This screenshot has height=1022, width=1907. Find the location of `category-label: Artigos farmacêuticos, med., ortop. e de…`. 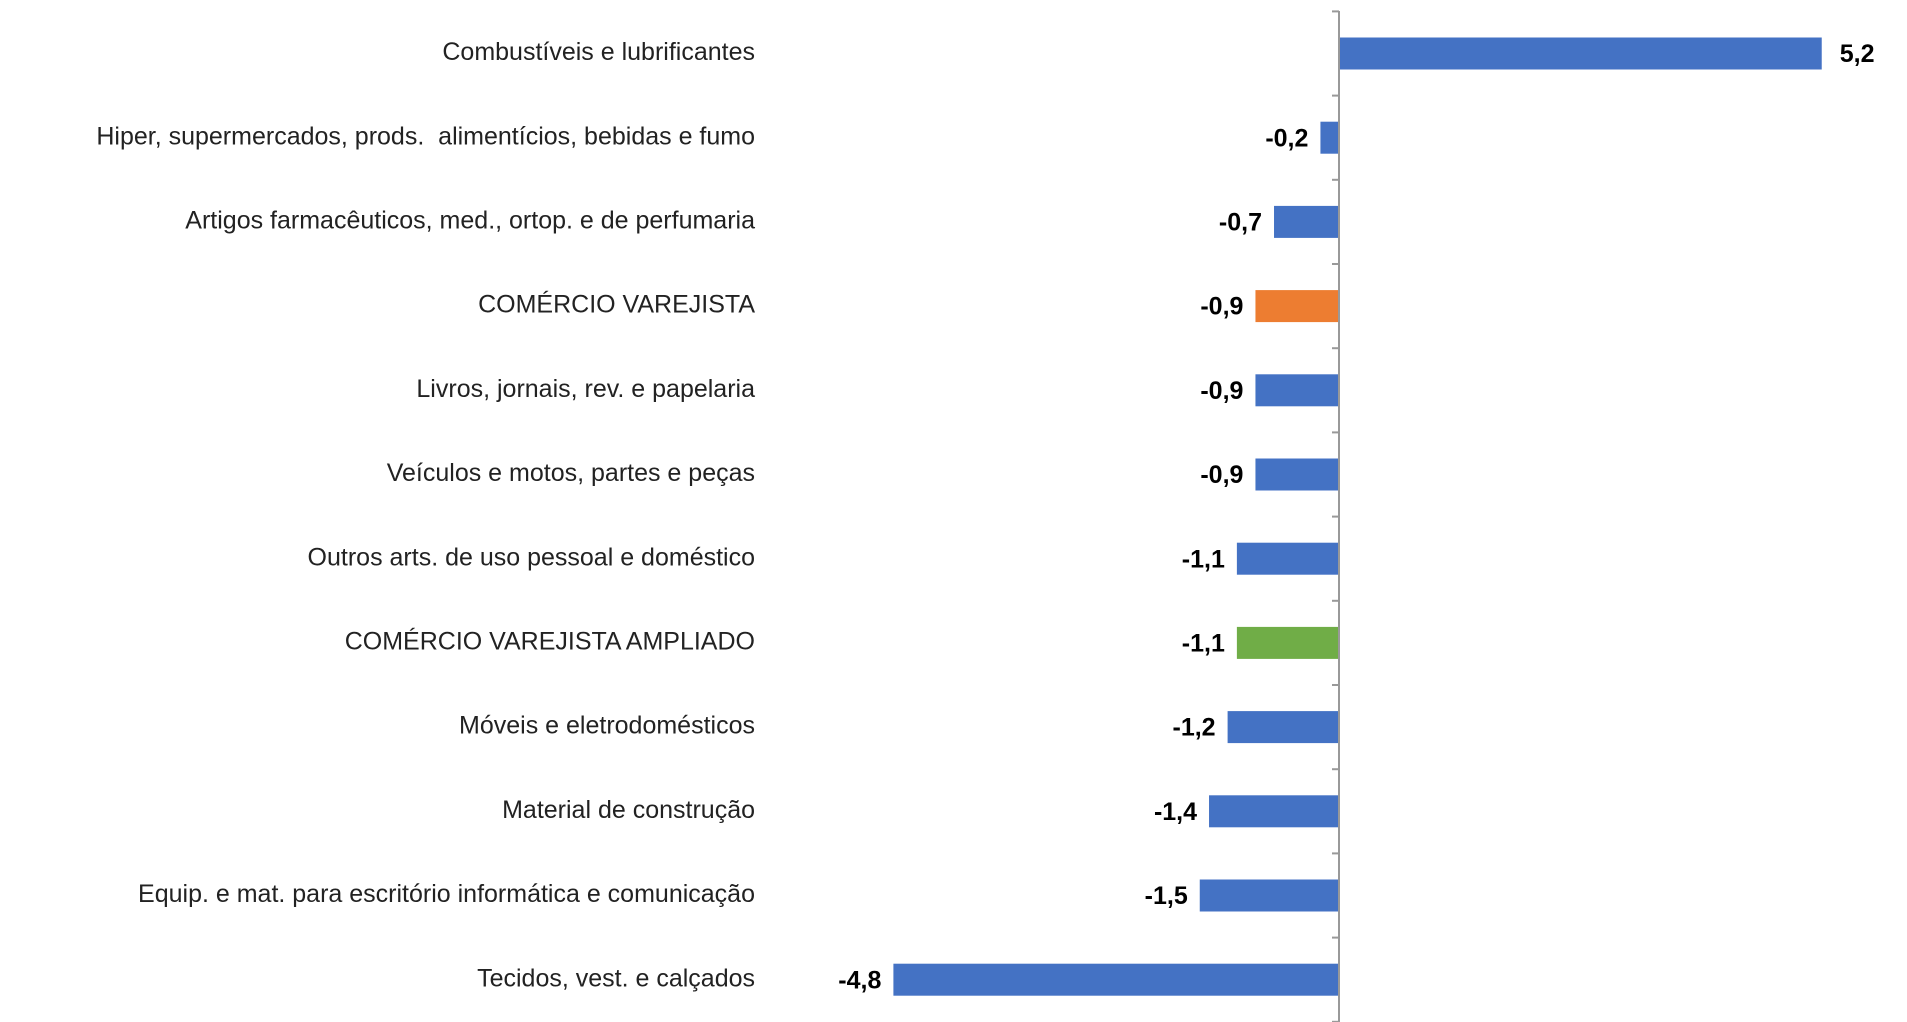

category-label: Artigos farmacêuticos, med., ortop. e de… is located at coordinates (470, 221).